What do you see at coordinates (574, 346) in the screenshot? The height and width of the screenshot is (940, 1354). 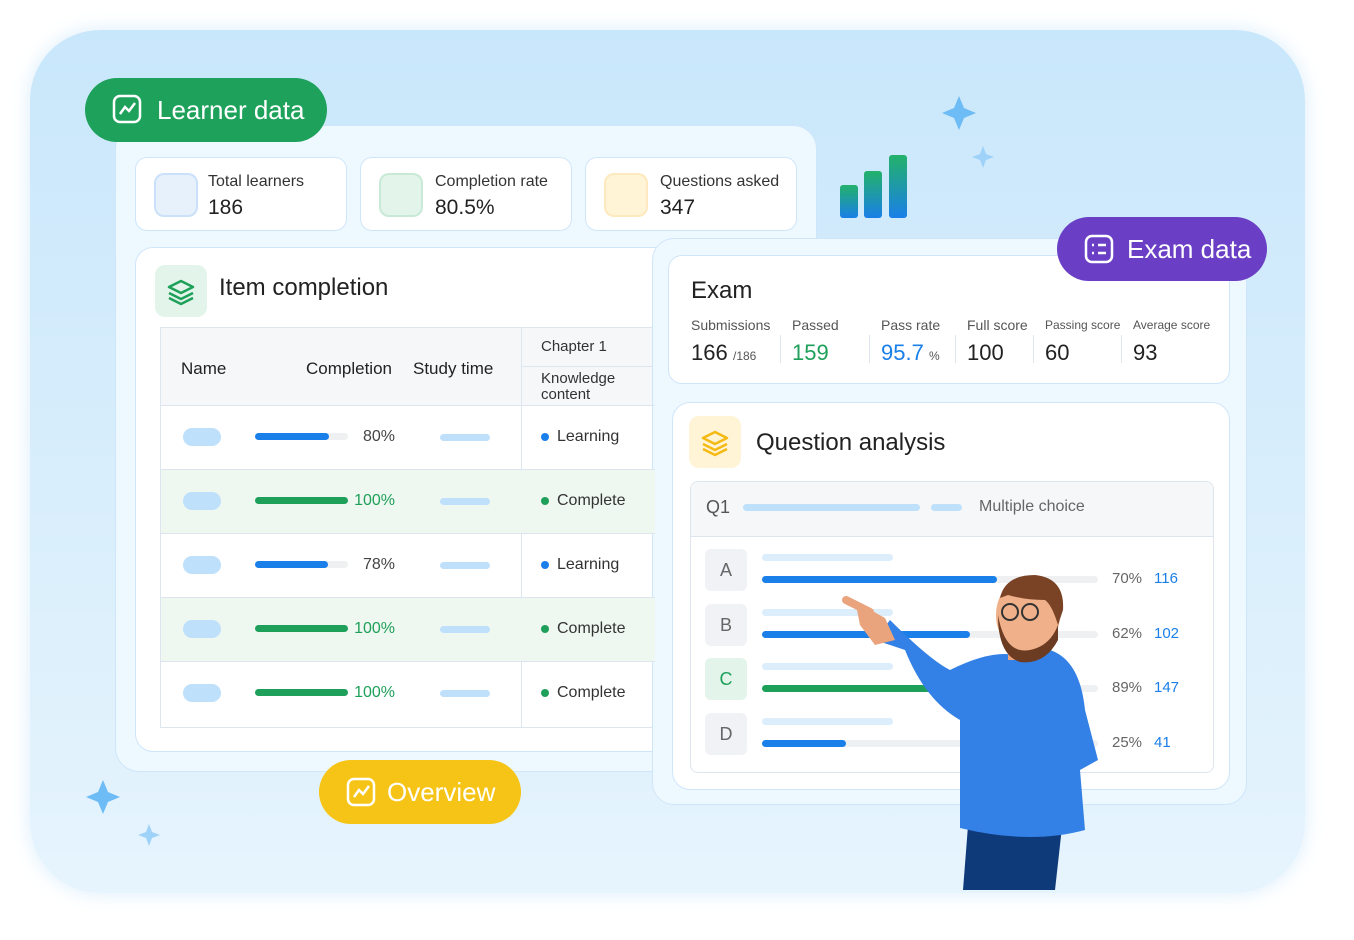 I see `chapter-header: Chapter 1` at bounding box center [574, 346].